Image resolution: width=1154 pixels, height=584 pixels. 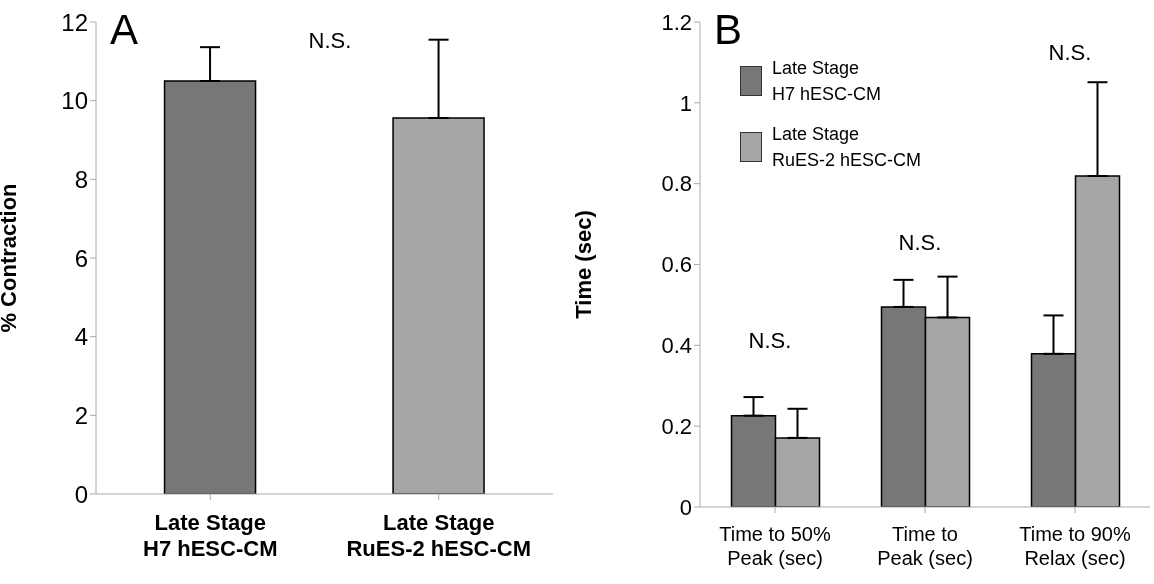 I want to click on legend-label: Late Stage H7 hESC-CM, so click(x=827, y=81).